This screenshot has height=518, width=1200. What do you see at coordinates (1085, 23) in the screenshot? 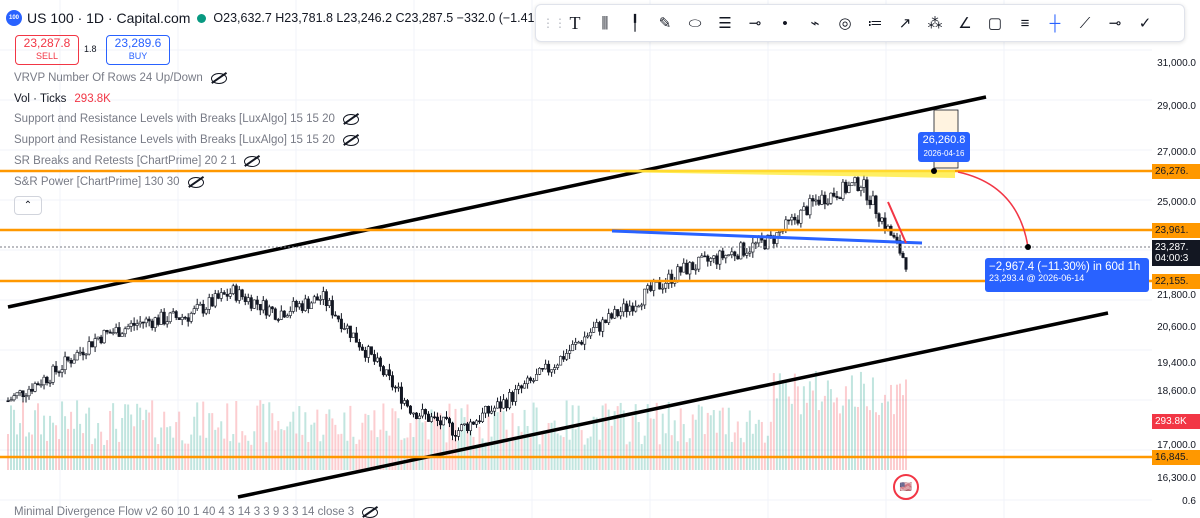
I see `trendline-icon: ⟋` at bounding box center [1085, 23].